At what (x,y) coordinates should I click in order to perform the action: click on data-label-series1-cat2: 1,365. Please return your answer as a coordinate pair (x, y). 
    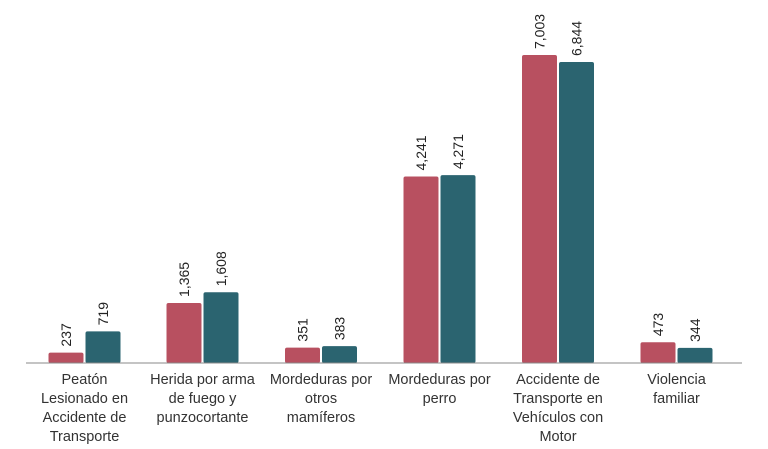
    Looking at the image, I should click on (184, 279).